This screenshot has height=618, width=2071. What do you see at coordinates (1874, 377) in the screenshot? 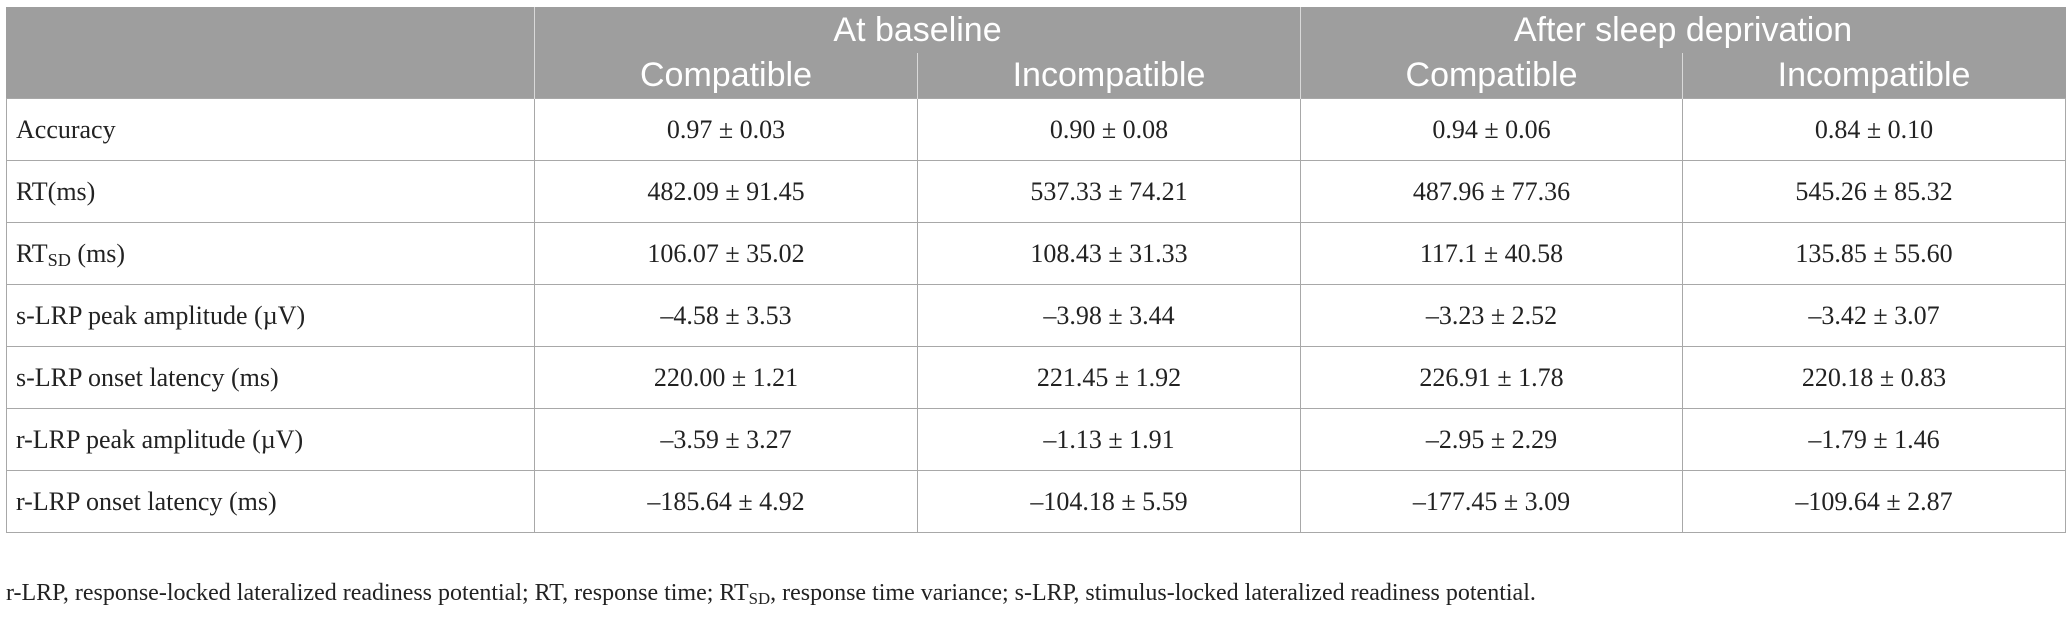
I see `table-cell: 220.18 ± 0.83` at bounding box center [1874, 377].